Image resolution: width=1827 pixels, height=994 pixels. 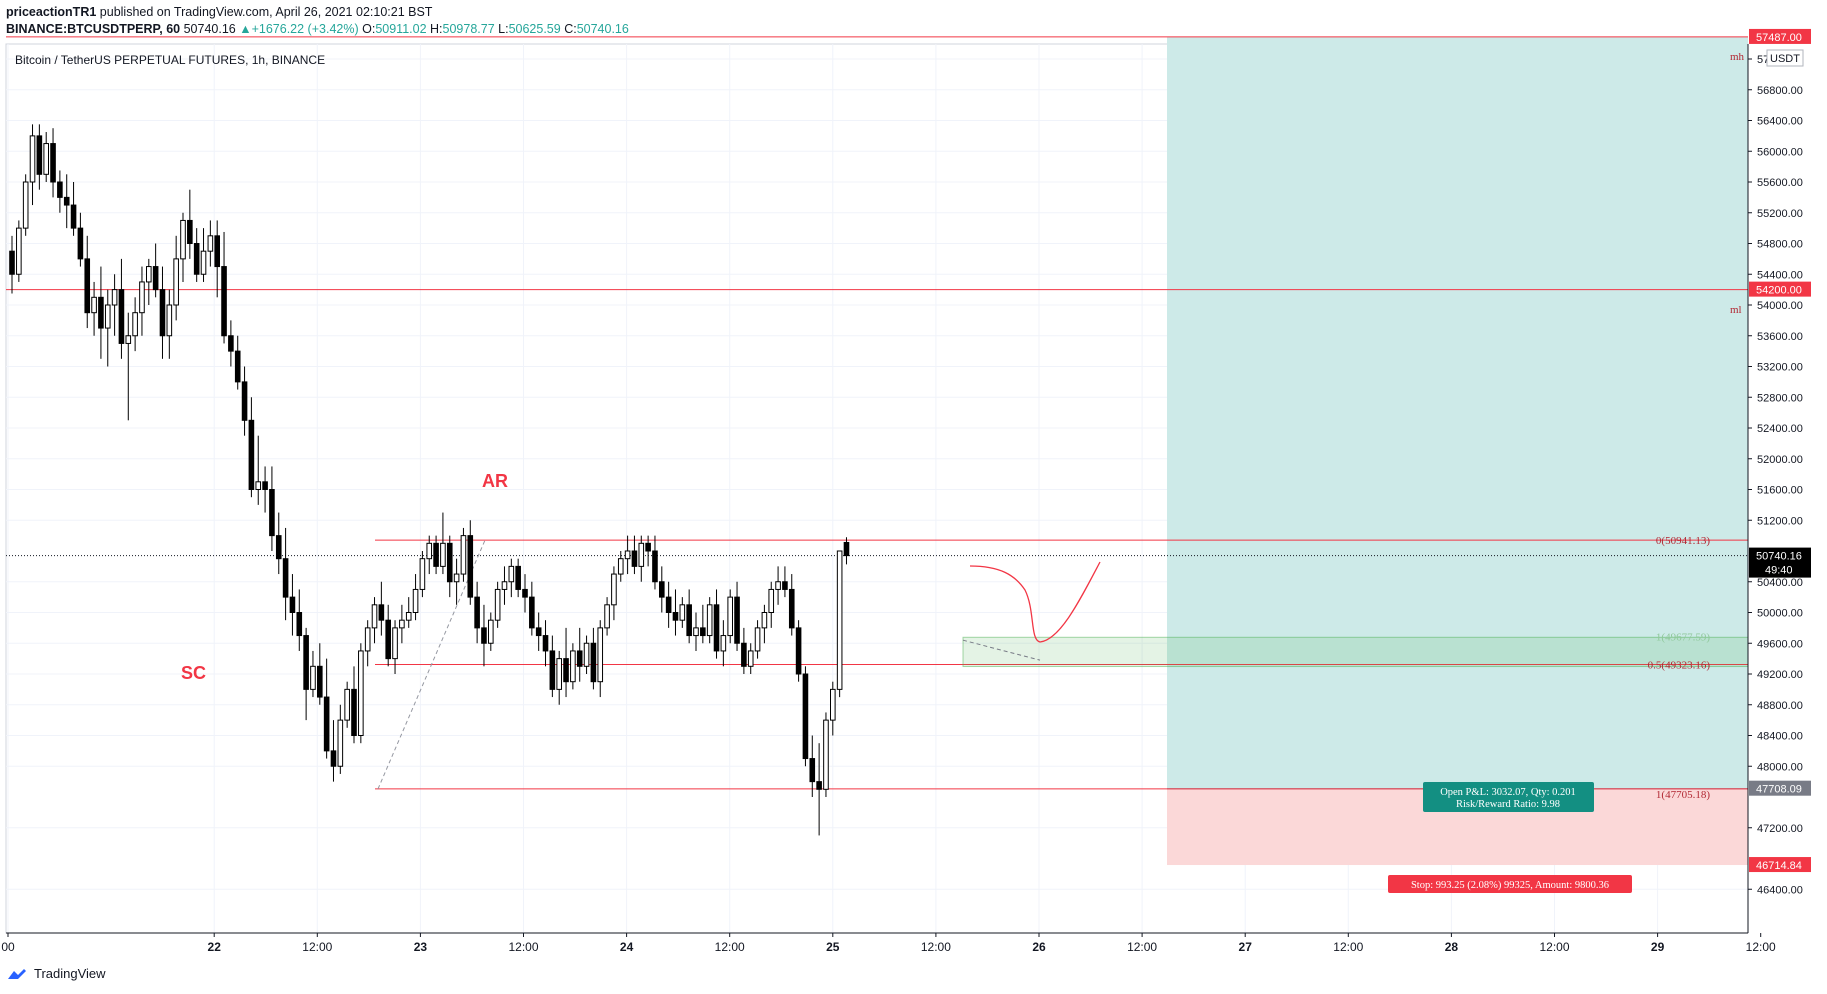 I want to click on fib-label: 0(50941.13), so click(x=1683, y=541).